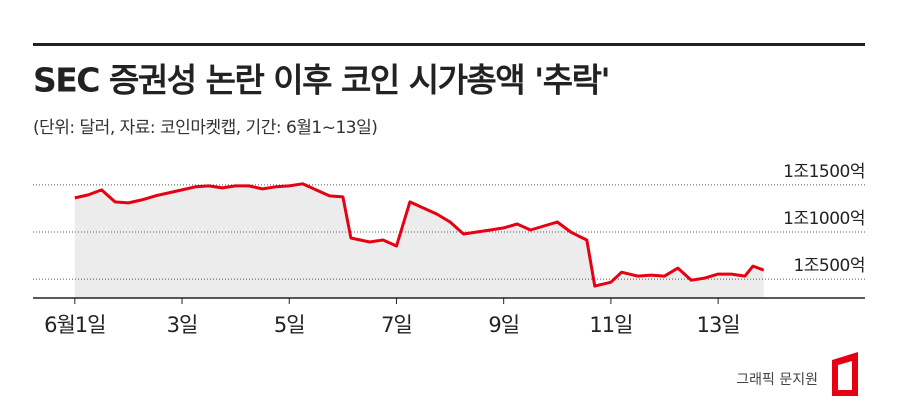 Image resolution: width=900 pixels, height=406 pixels. Describe the element at coordinates (289, 325) in the screenshot. I see `x-tick-label: 5일` at that location.